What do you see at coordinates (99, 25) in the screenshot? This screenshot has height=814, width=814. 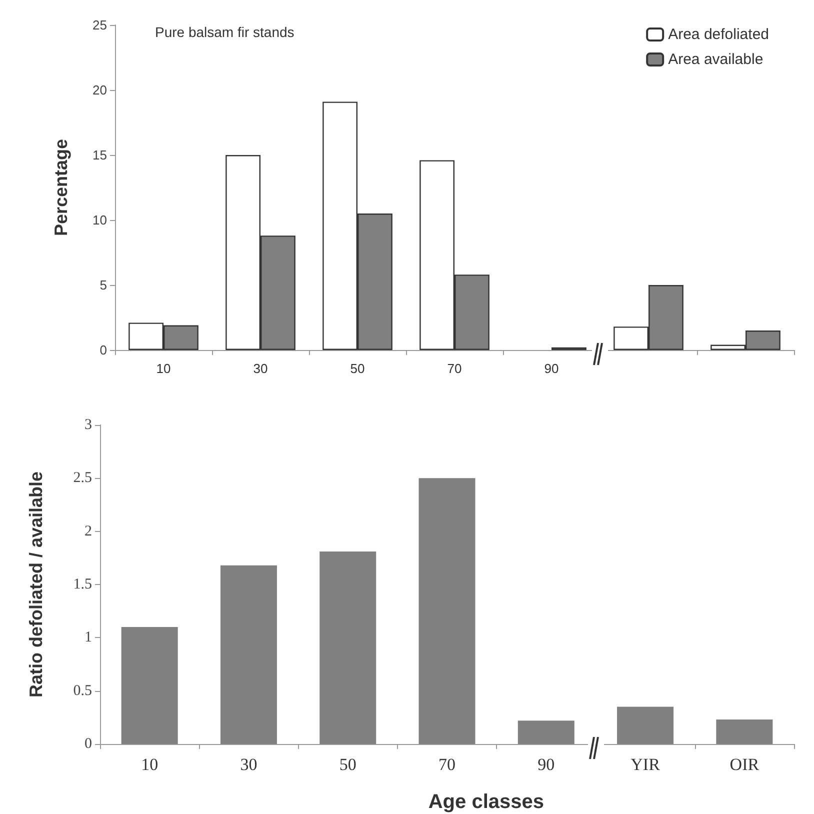 I see `y-tick-label: 25` at bounding box center [99, 25].